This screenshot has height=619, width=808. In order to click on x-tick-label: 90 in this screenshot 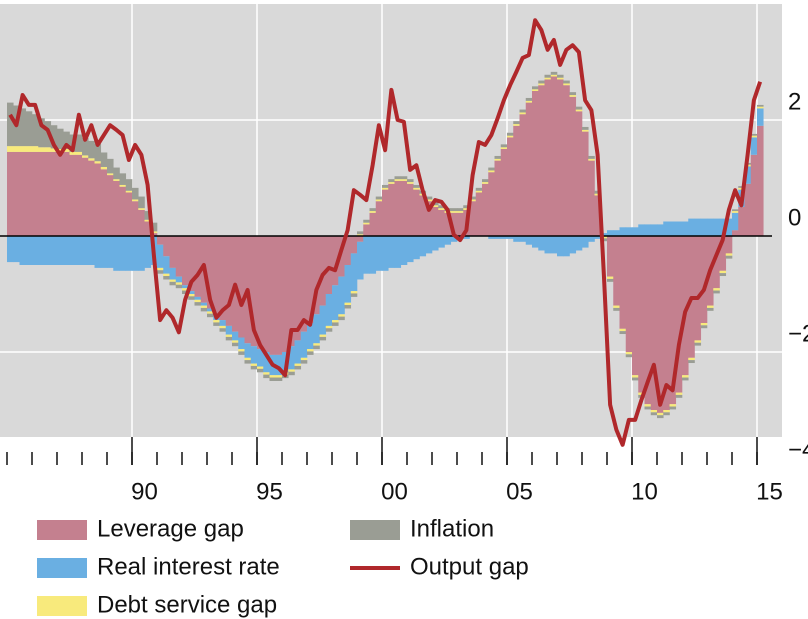, I will do `click(144, 491)`.